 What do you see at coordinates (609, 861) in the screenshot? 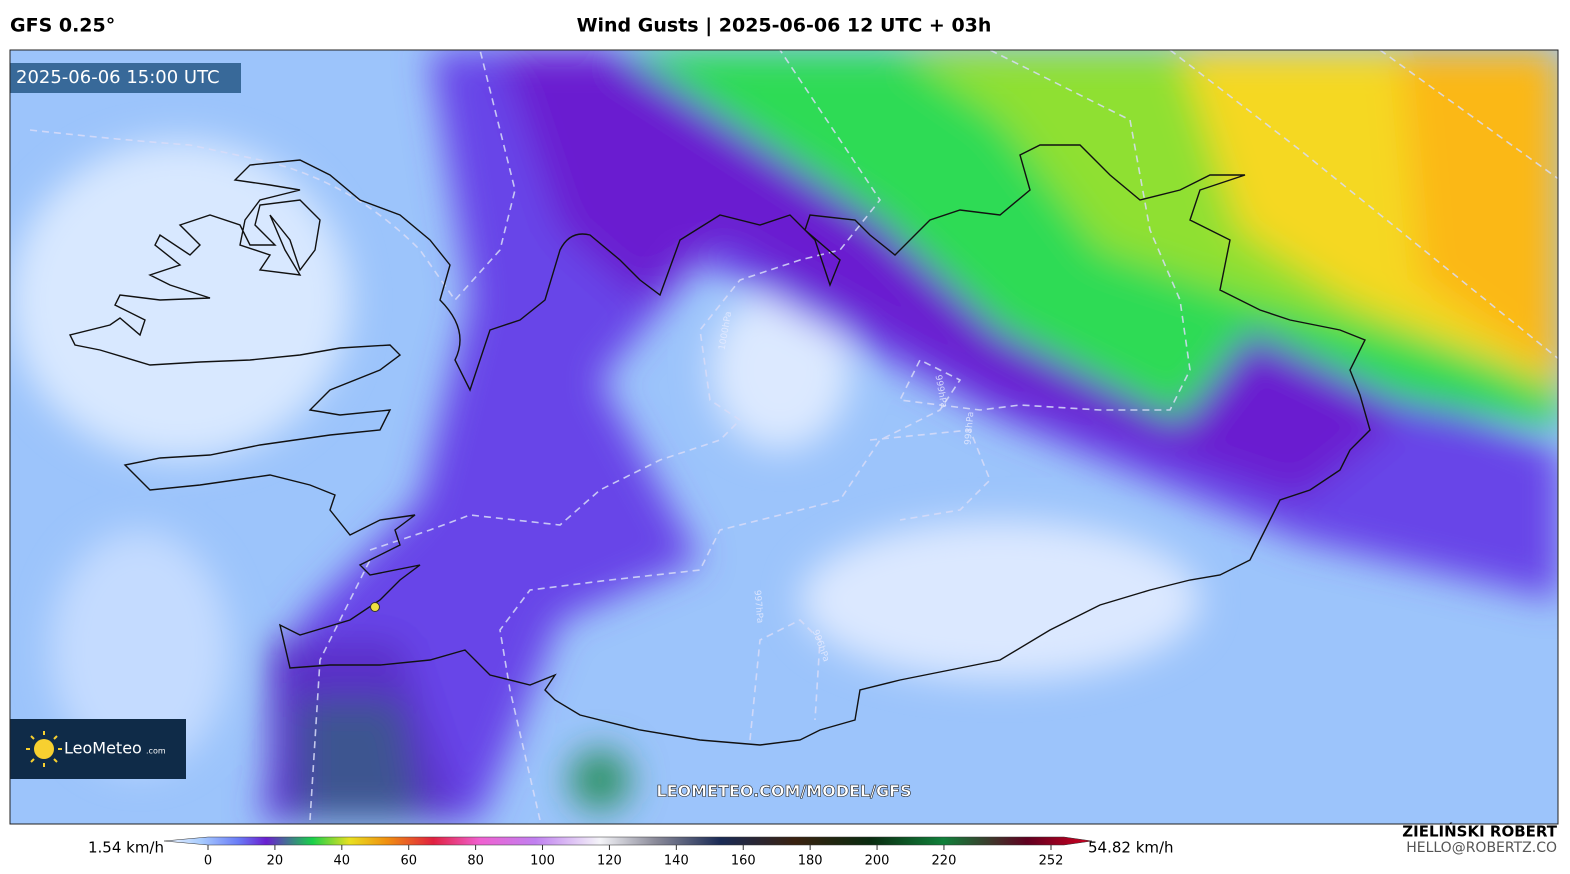
I see `colorbar-tick-label: 120` at bounding box center [609, 861].